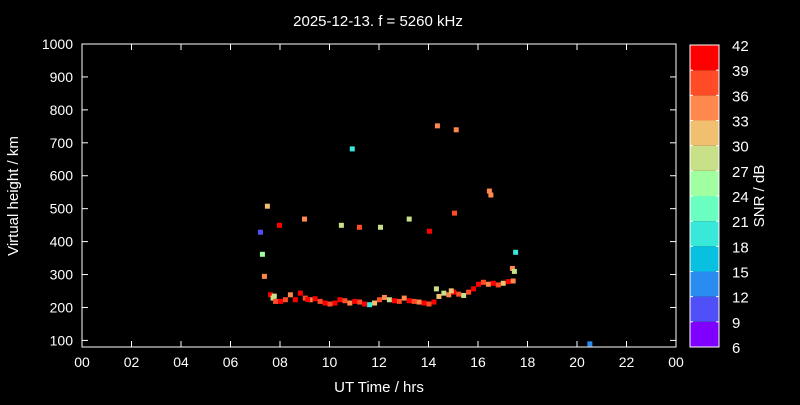 This screenshot has height=405, width=800. I want to click on y-tick-label: 200, so click(62, 307).